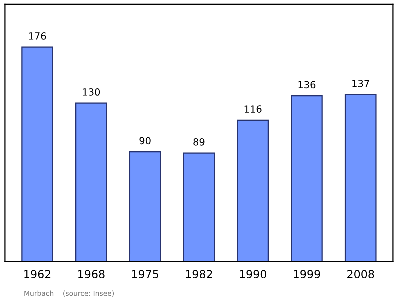 Image resolution: width=400 pixels, height=299 pixels. I want to click on data-label: 136, so click(307, 85).